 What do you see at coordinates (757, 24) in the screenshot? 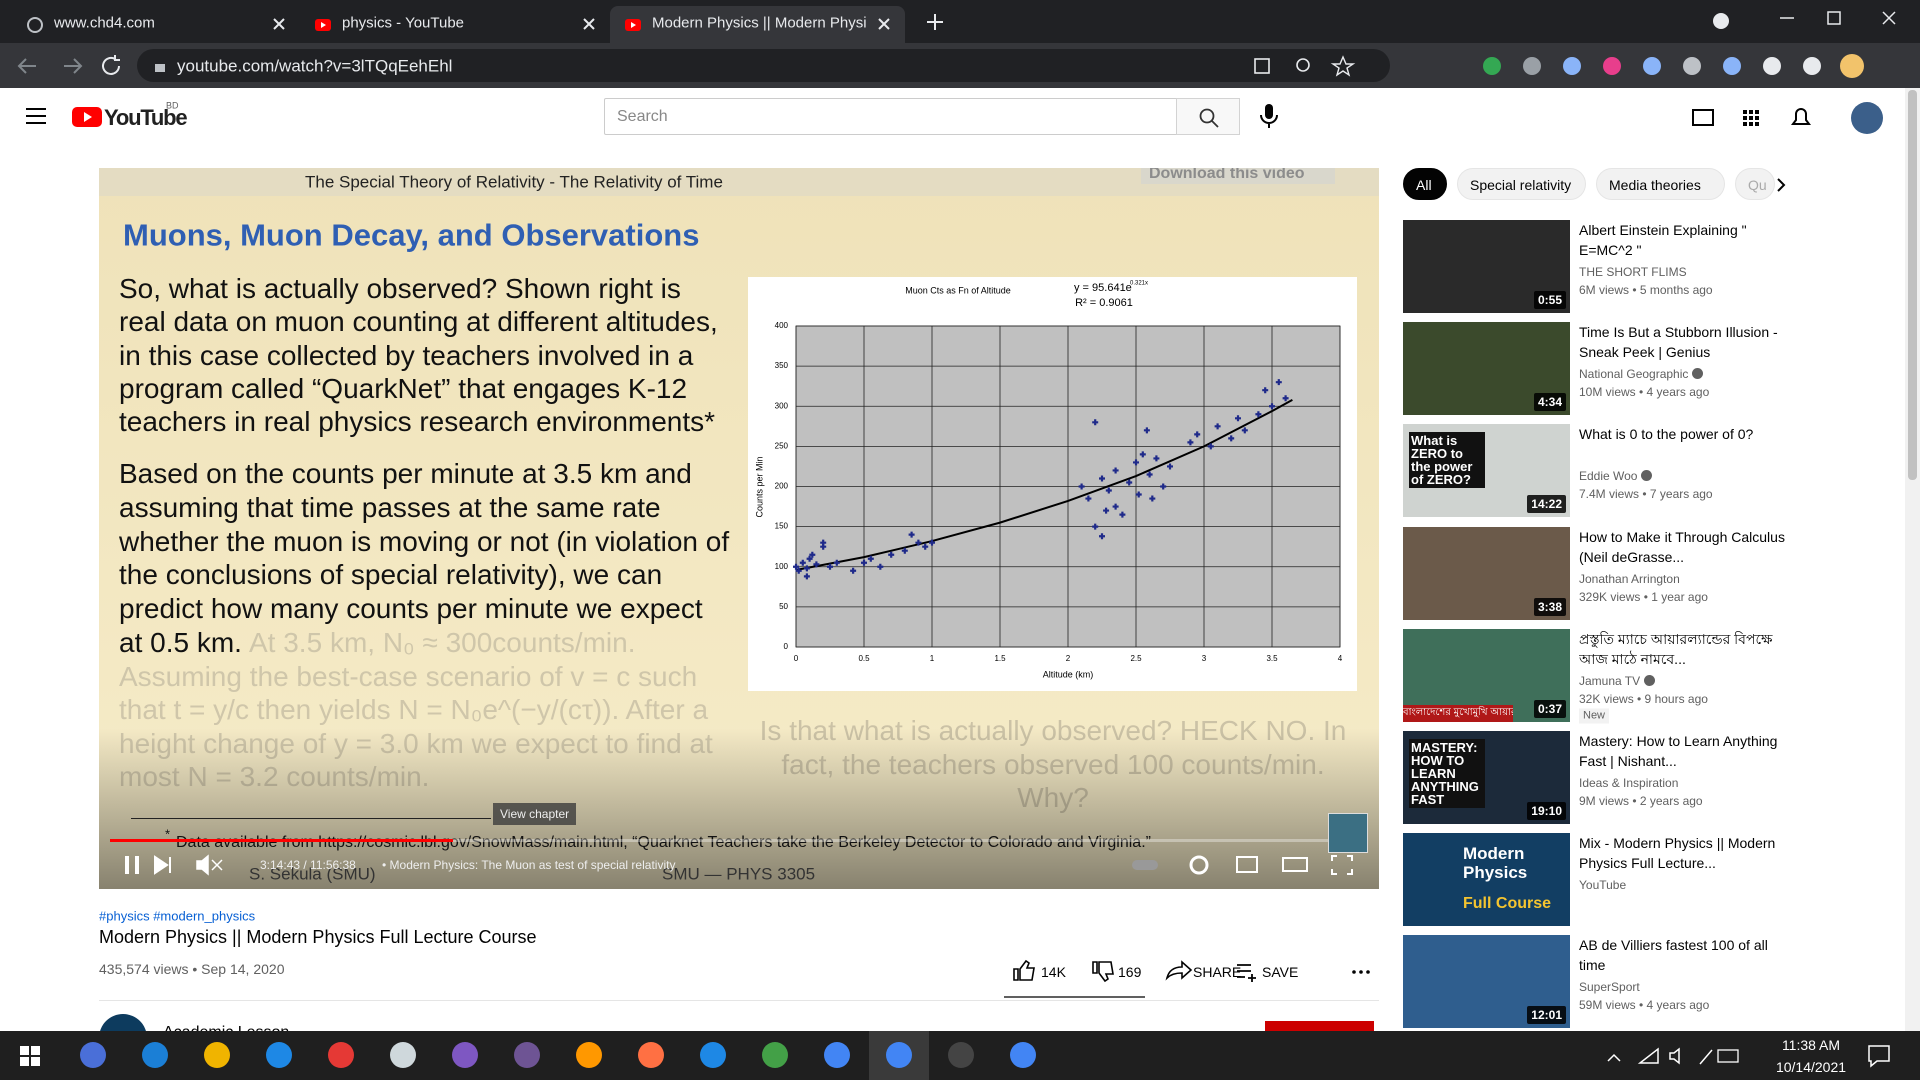
I see `browser-tab: Modern Physics || Modern Physic` at bounding box center [757, 24].